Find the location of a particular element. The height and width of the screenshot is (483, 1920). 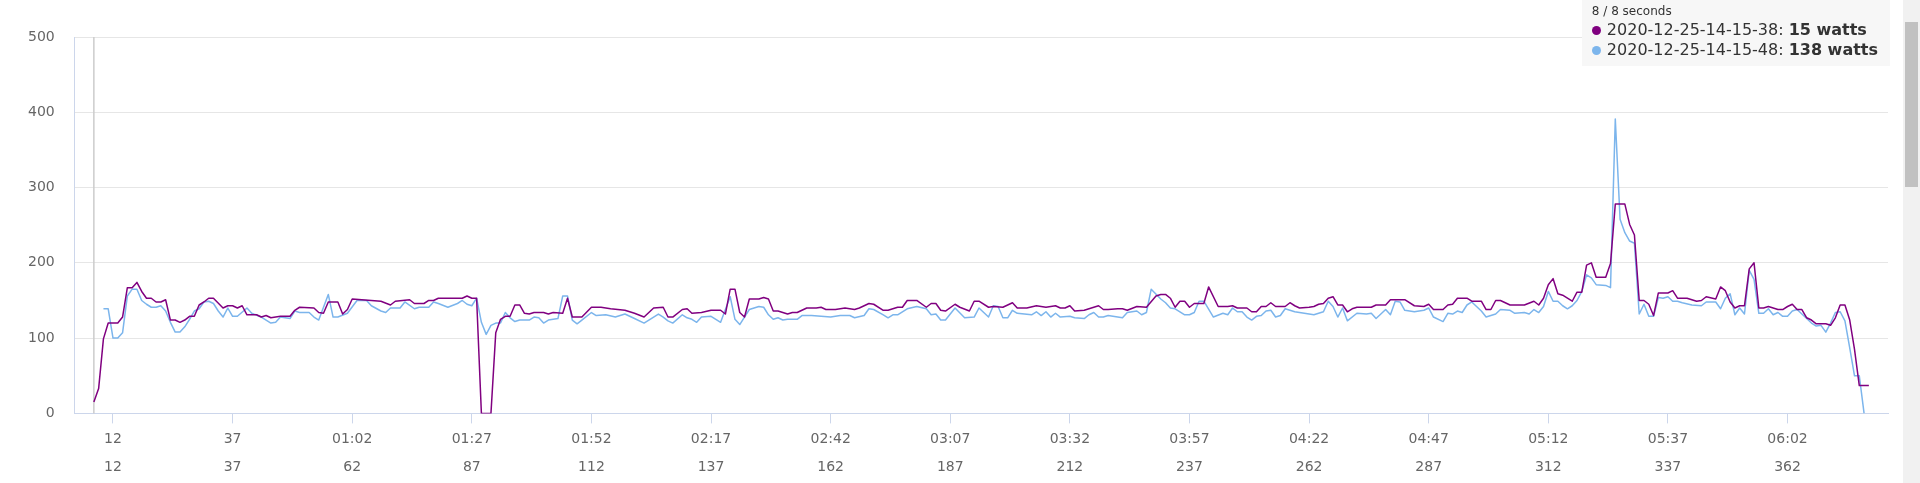

x-tick-label: 212 is located at coordinates (1070, 466).